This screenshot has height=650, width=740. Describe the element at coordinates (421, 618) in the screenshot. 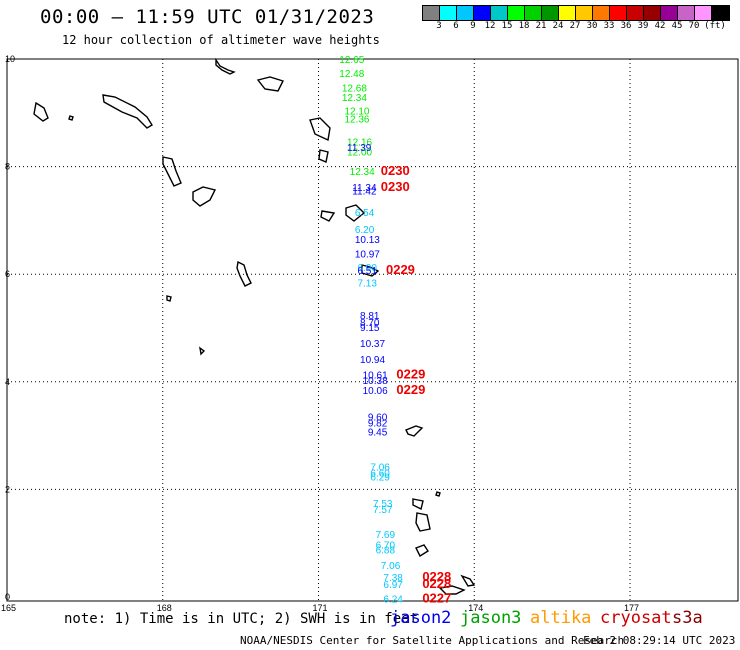

I see `mission-jason2: jason2` at that location.